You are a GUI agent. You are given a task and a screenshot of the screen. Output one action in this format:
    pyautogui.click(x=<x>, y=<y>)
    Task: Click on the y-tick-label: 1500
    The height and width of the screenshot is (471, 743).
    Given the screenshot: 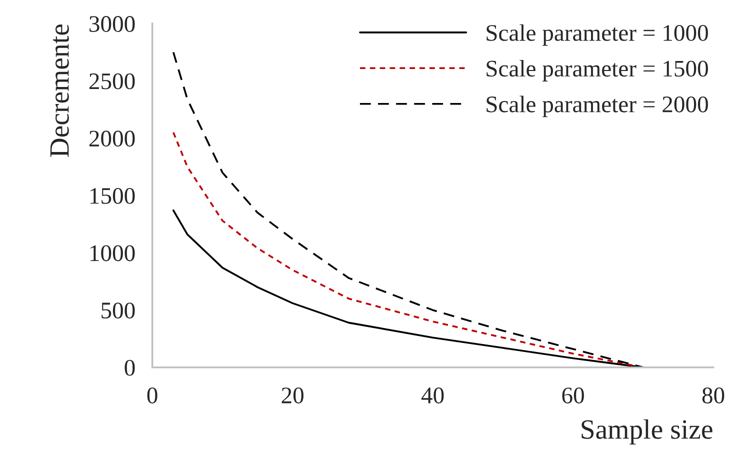 What is the action you would take?
    pyautogui.click(x=112, y=196)
    